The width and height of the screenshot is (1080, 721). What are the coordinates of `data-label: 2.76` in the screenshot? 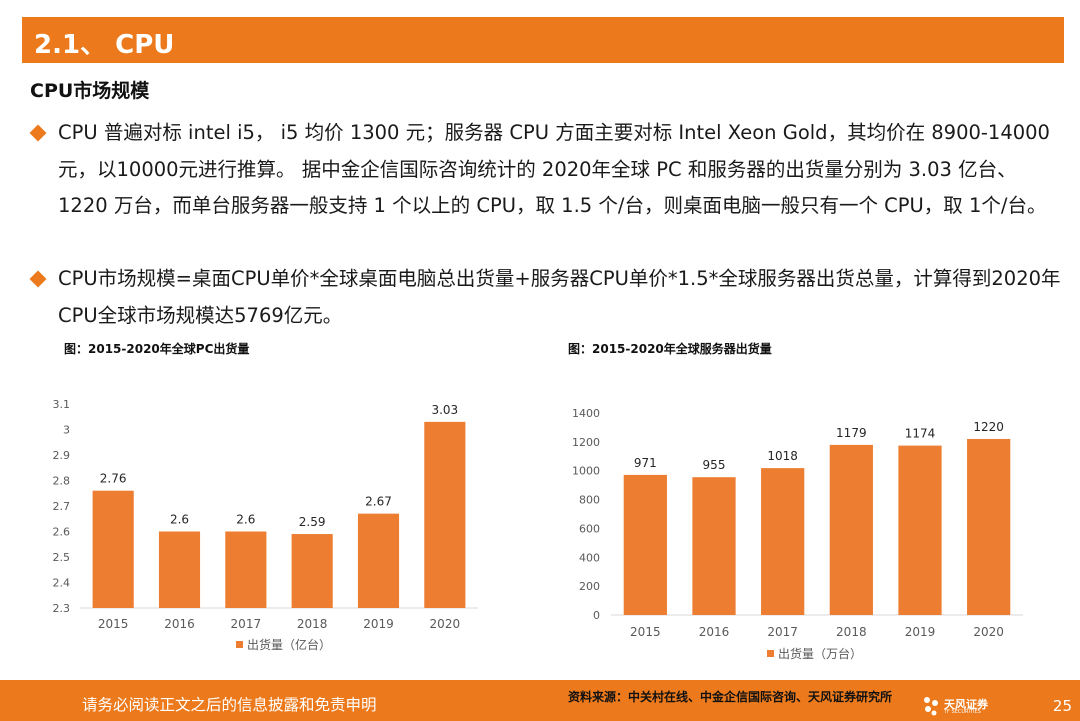 It's located at (113, 479).